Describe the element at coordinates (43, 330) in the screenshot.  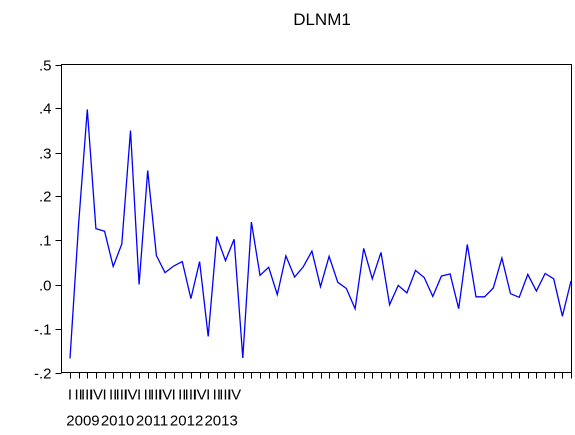
I see `y-tick-label: -.1` at that location.